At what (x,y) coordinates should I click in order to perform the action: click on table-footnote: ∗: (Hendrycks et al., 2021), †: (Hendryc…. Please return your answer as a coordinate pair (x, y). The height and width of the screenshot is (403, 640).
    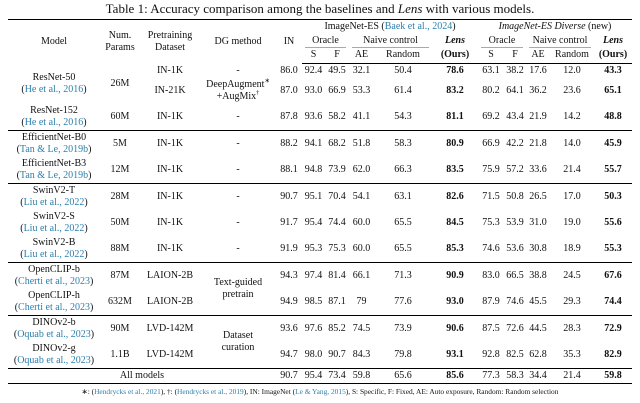
    Looking at the image, I should click on (320, 392).